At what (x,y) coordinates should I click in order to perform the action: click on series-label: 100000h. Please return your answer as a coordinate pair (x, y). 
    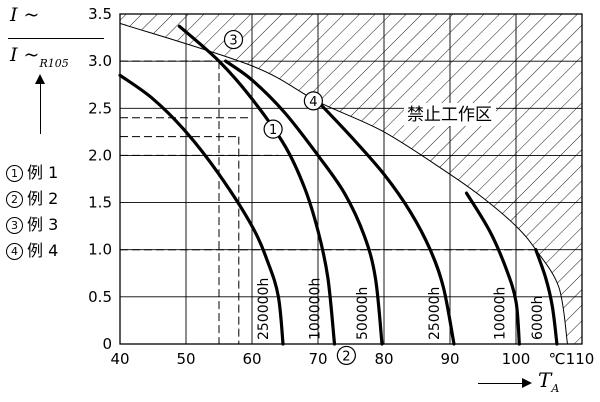
    Looking at the image, I should click on (316, 309).